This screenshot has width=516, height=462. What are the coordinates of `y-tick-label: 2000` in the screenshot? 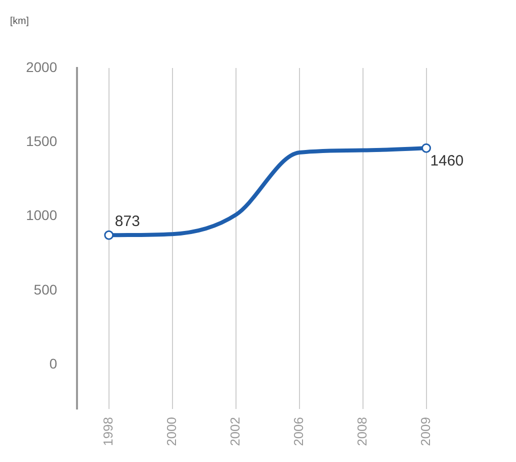 It's located at (42, 66).